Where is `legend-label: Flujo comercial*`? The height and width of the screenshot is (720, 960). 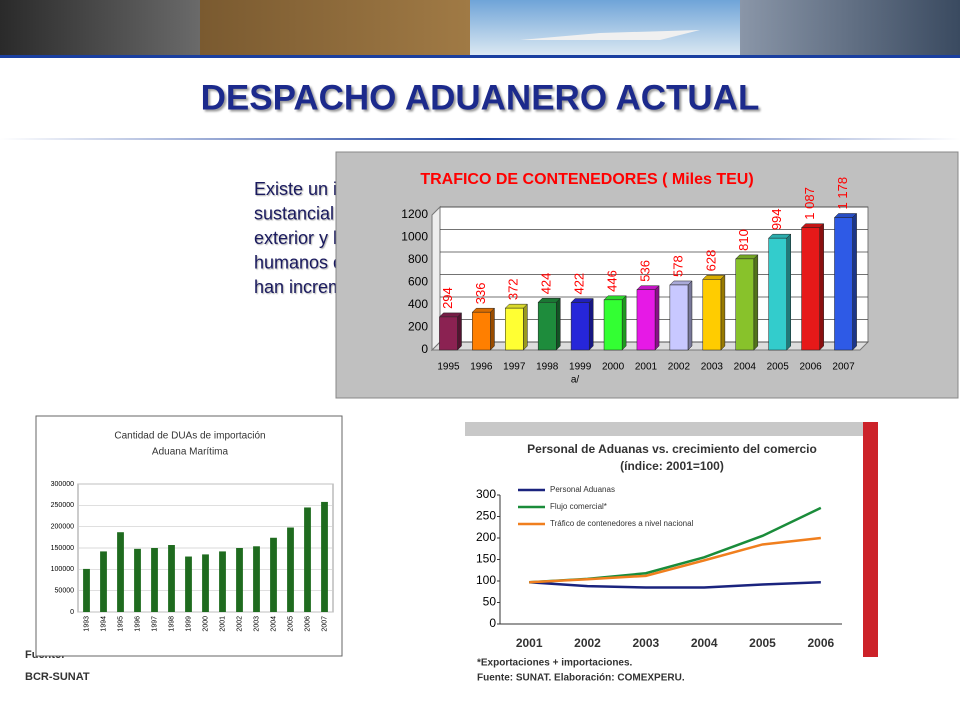 legend-label: Flujo comercial* is located at coordinates (578, 506).